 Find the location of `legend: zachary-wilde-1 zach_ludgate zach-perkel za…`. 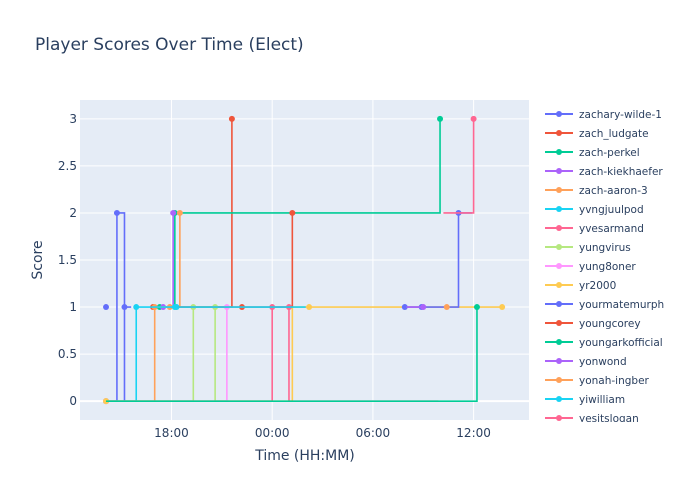

legend: zachary-wilde-1 zach_ludgate zach-perkel za… is located at coordinates (604, 267).